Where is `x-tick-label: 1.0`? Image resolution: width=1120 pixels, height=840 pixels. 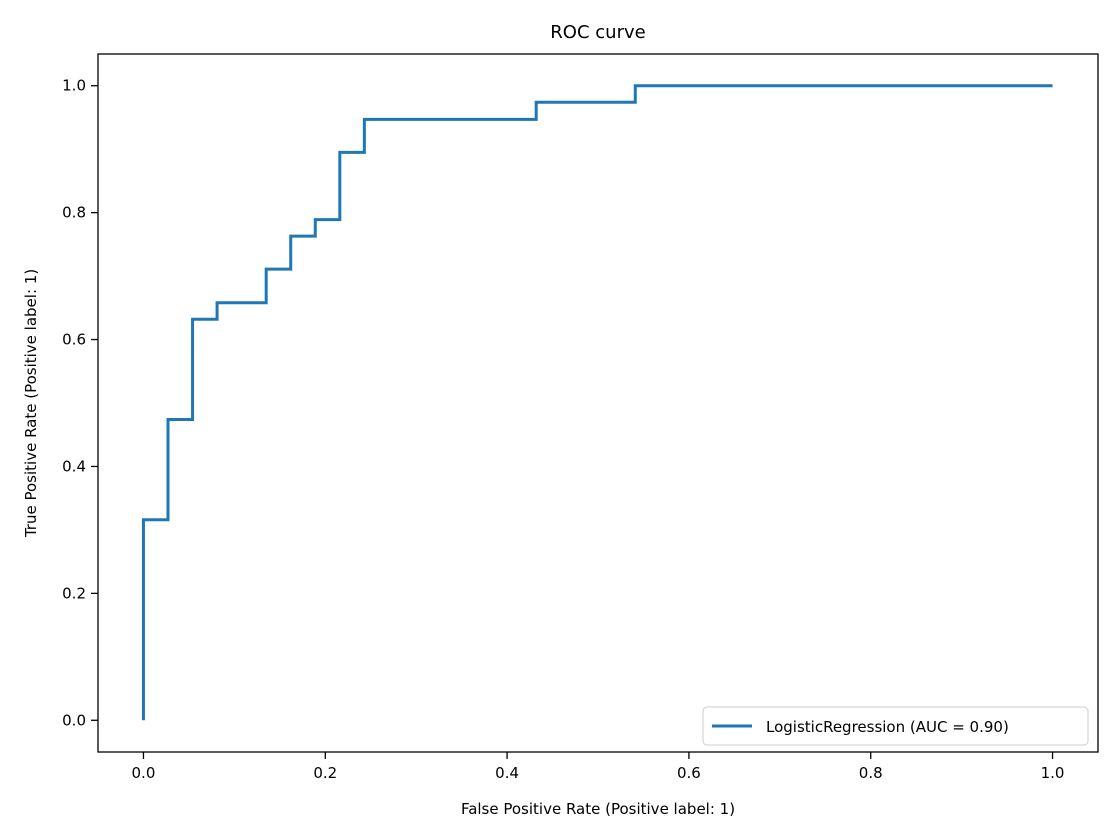 x-tick-label: 1.0 is located at coordinates (1053, 773).